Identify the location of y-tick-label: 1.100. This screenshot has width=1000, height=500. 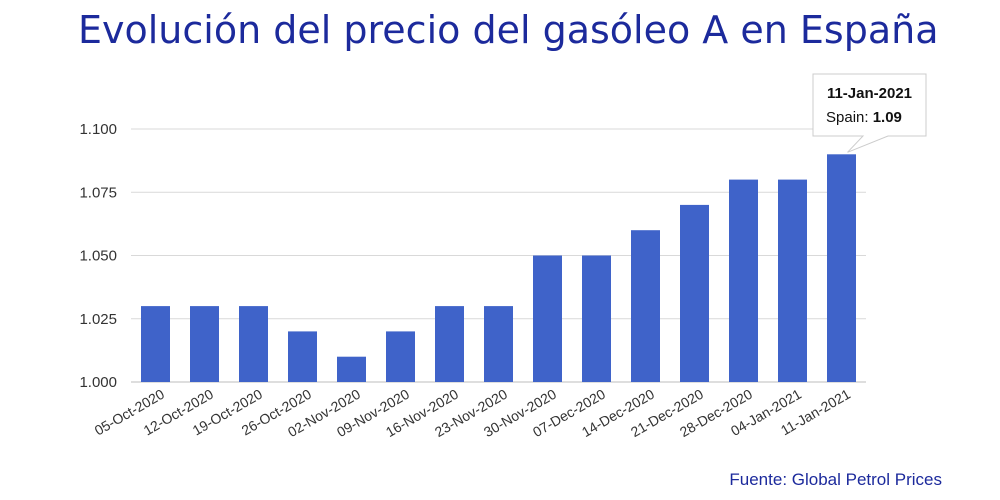
(98, 129).